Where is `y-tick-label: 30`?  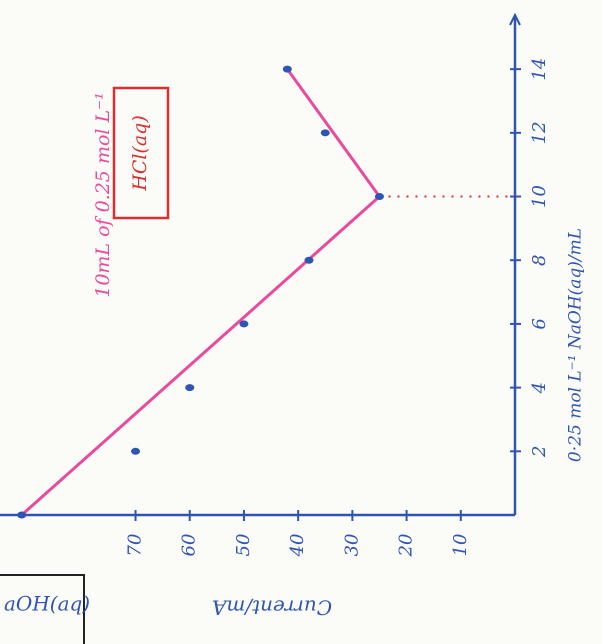 y-tick-label: 30 is located at coordinates (351, 545).